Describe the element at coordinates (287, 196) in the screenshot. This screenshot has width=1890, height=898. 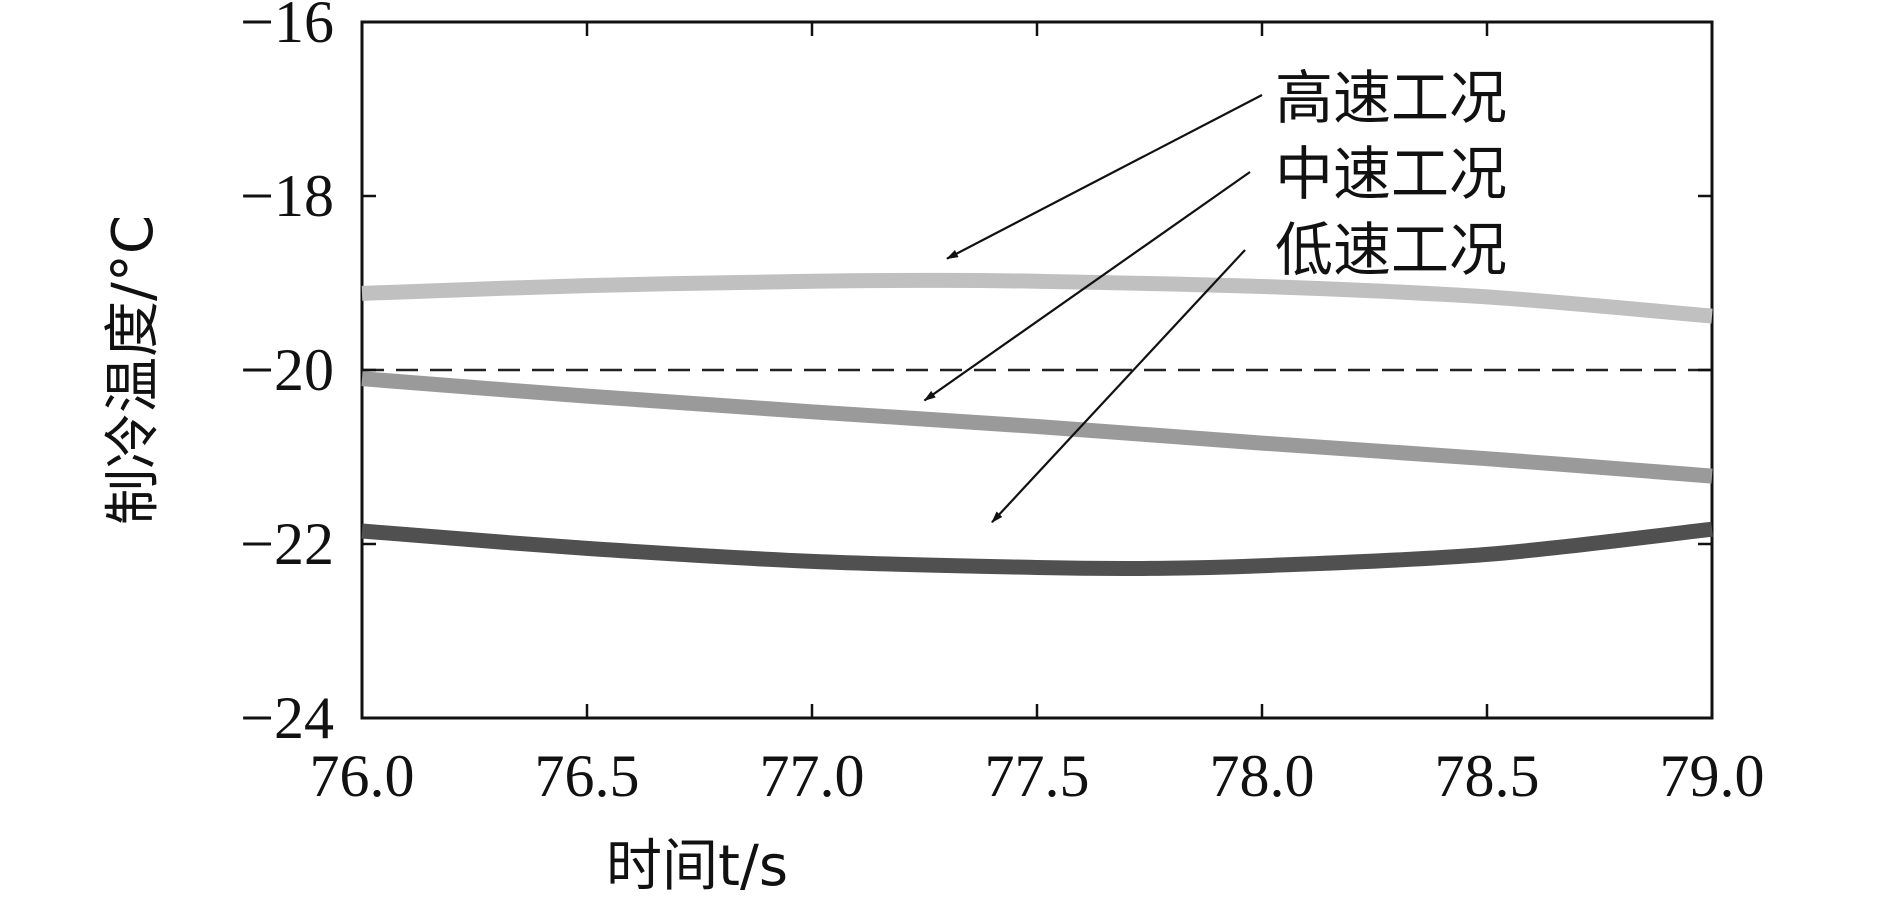
I see `y-tick-label: −18` at that location.